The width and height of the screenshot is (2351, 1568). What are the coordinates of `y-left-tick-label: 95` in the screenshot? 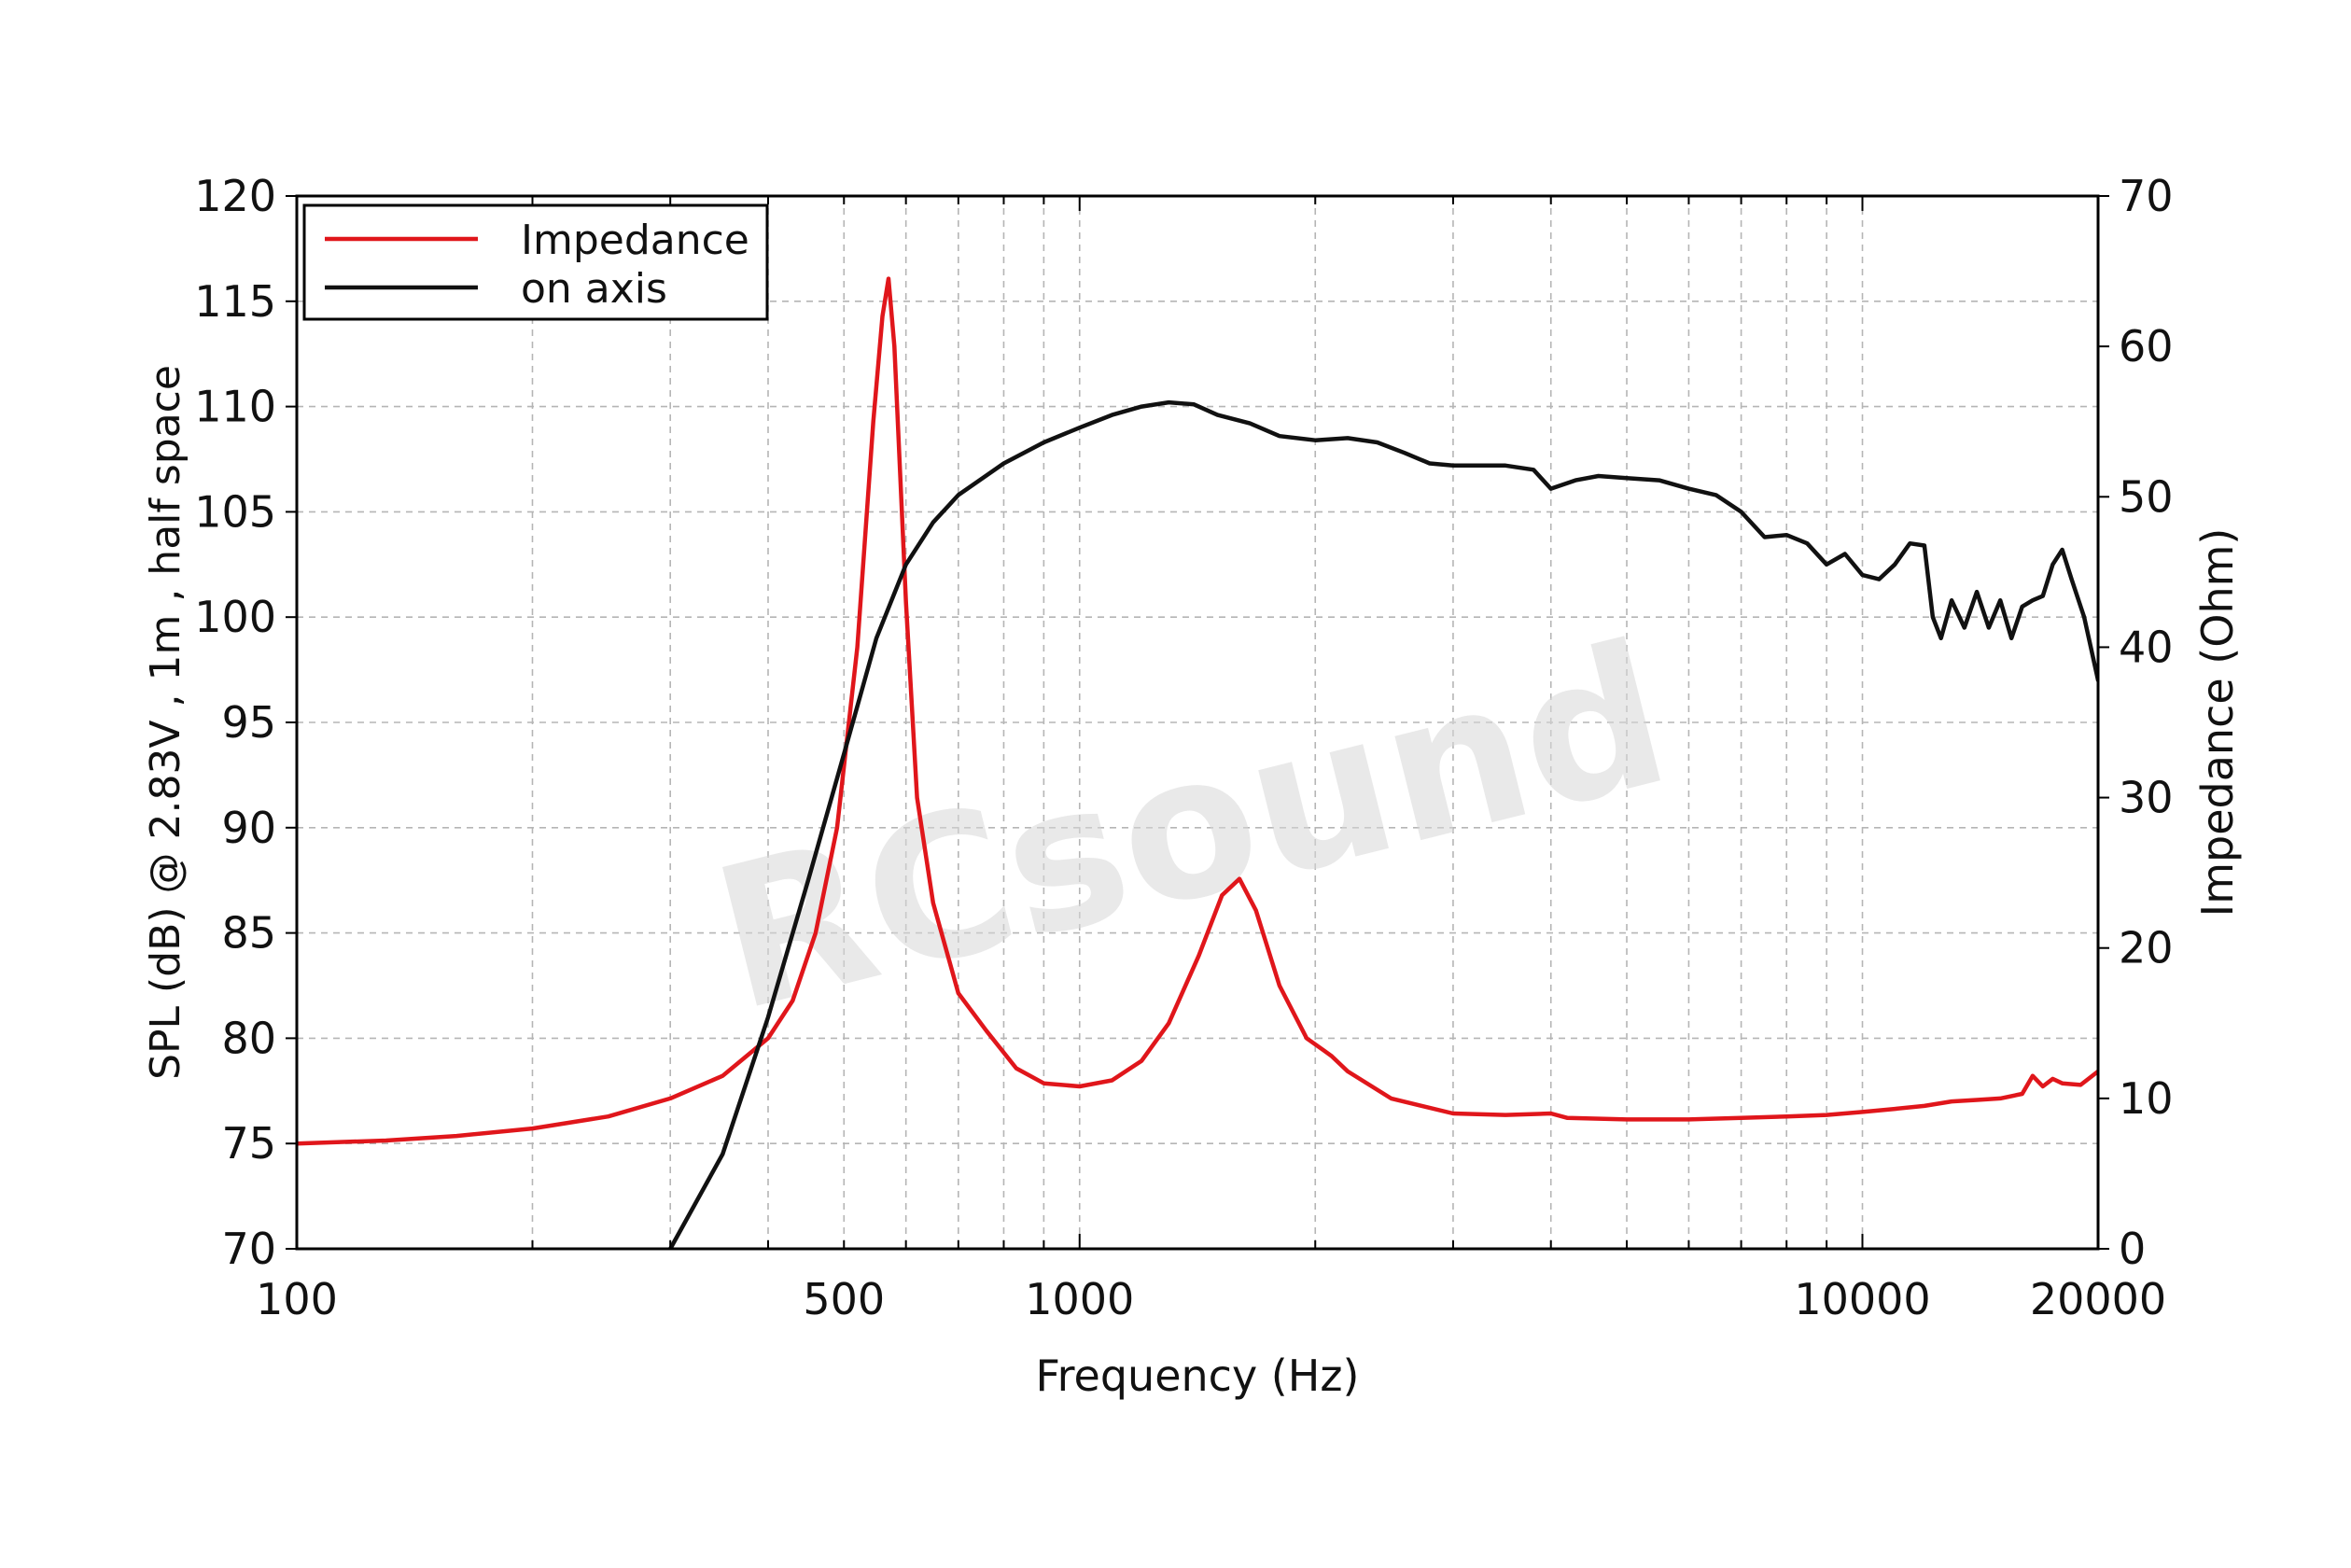 It's located at (248, 722).